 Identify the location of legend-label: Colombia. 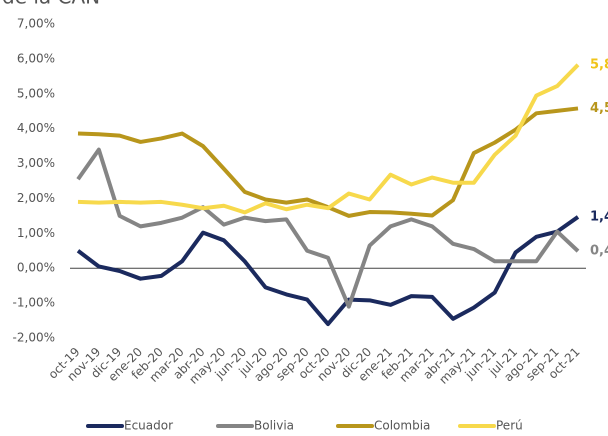
(402, 426).